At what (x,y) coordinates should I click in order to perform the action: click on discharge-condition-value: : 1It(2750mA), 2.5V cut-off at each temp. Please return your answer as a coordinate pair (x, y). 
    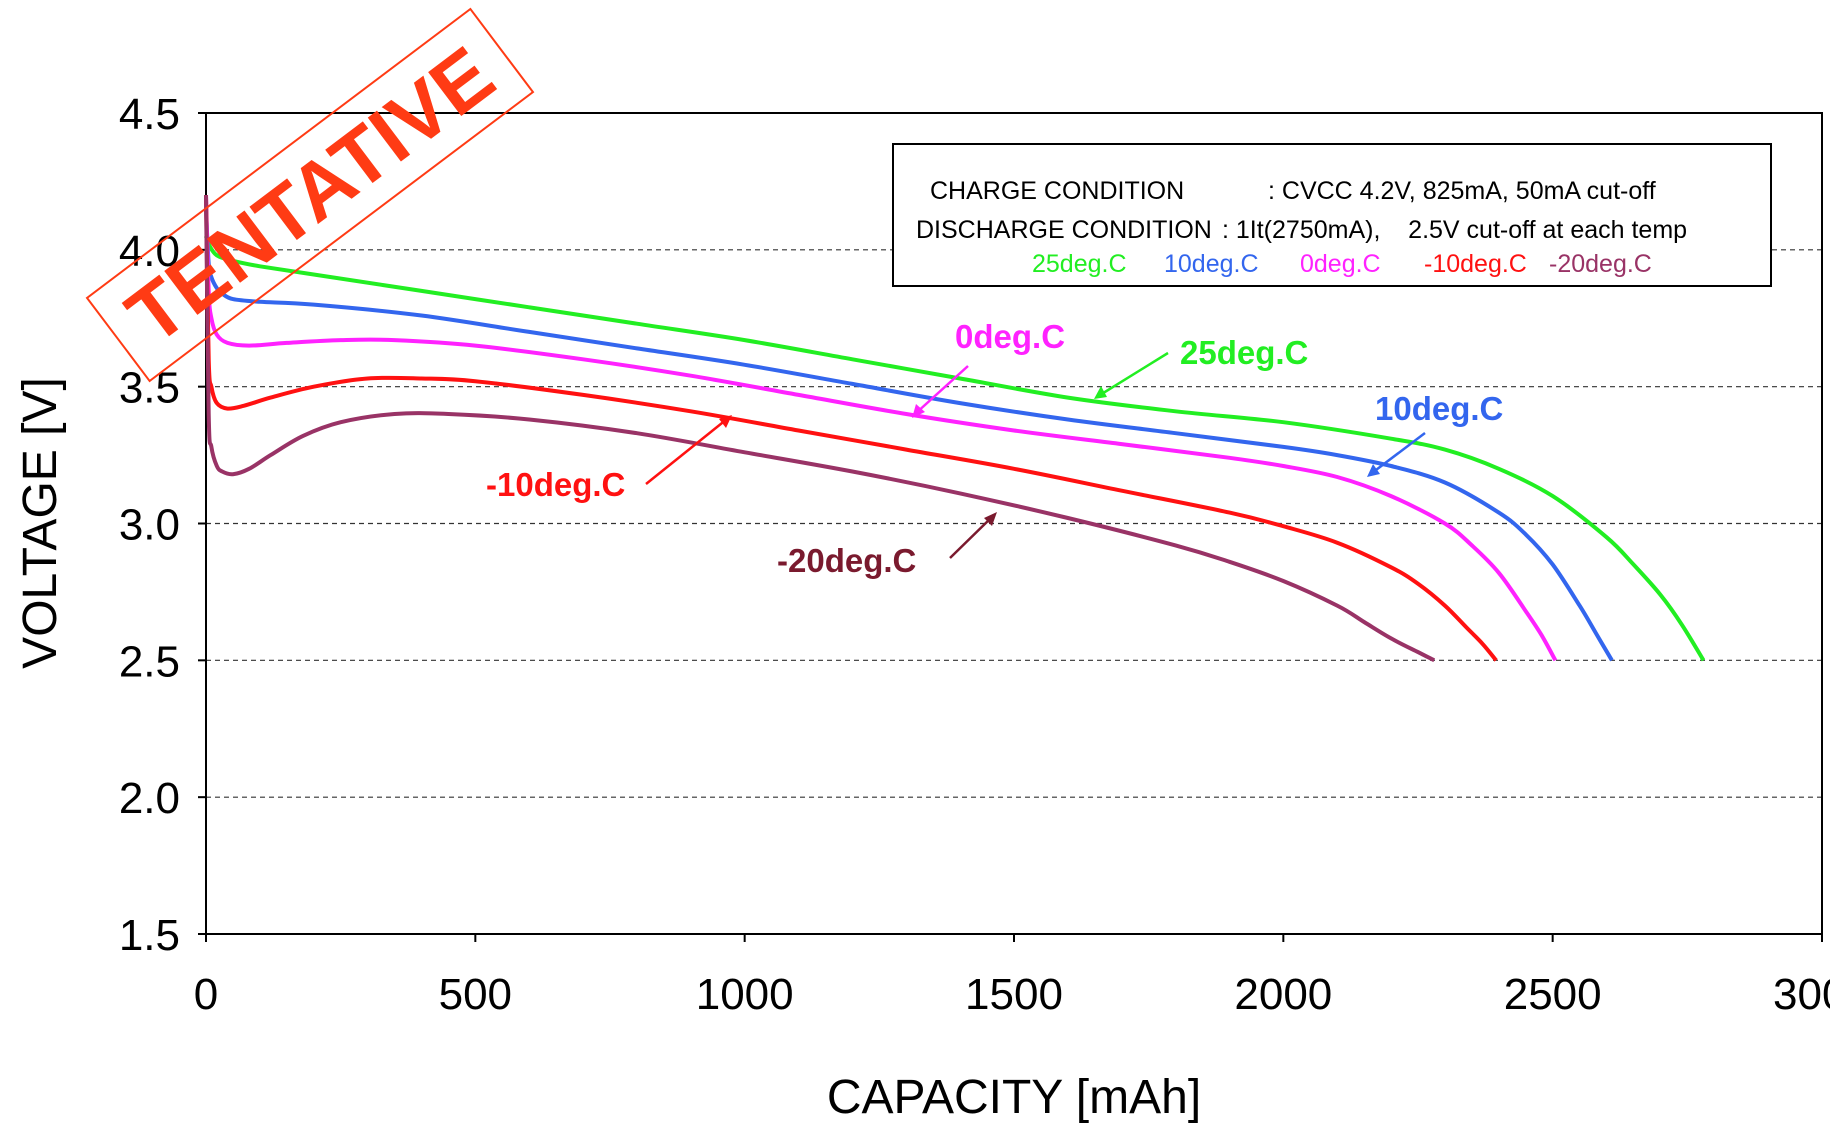
    Looking at the image, I should click on (1454, 230).